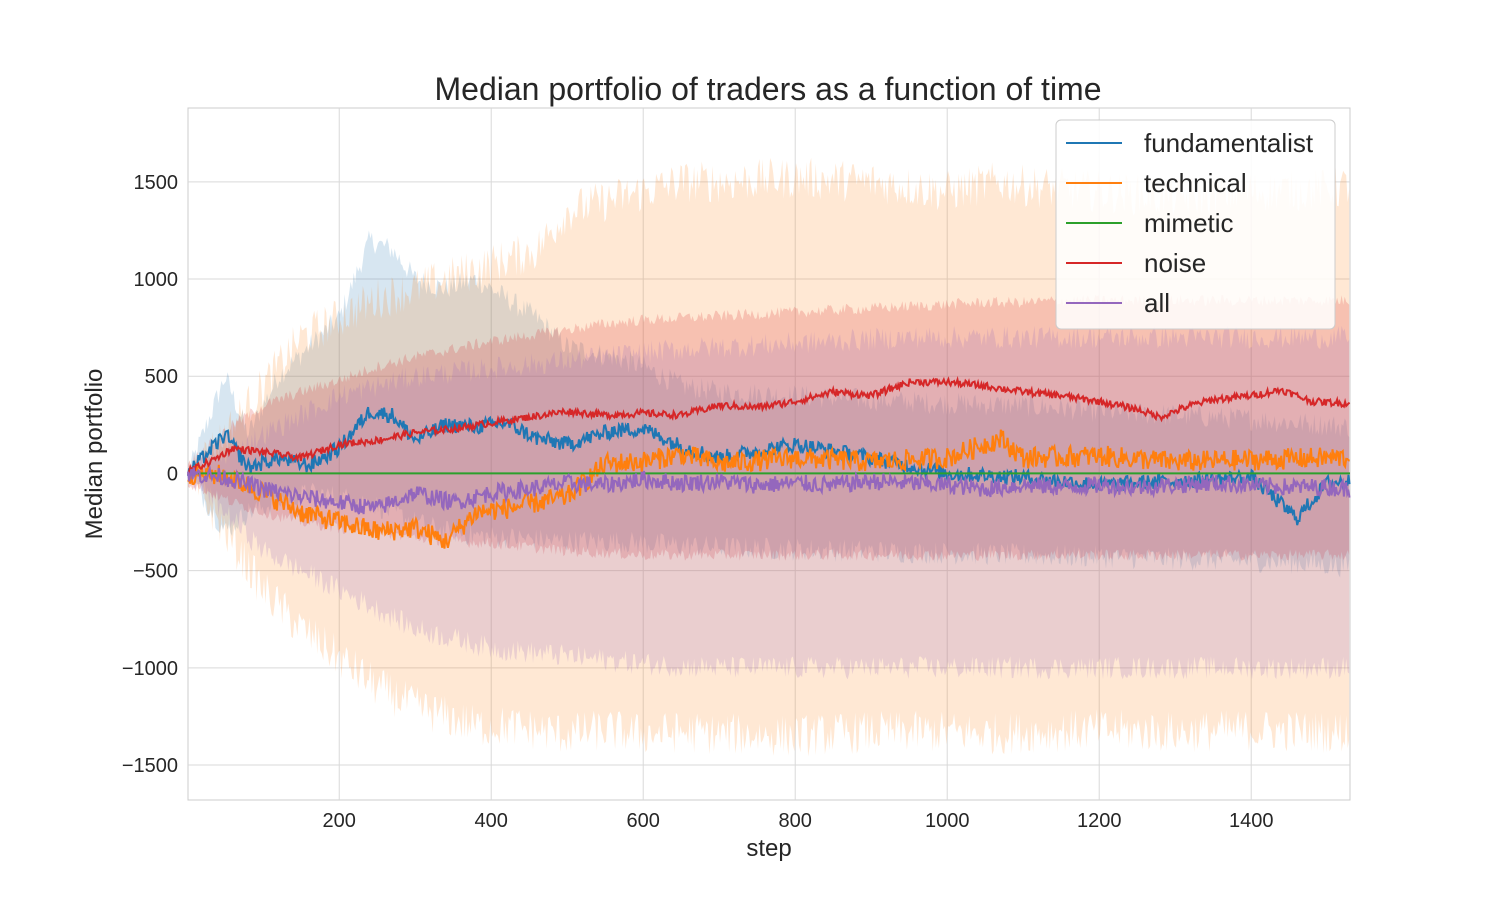 This screenshot has height=900, width=1500. I want to click on technical-median-line, so click(768, 489).